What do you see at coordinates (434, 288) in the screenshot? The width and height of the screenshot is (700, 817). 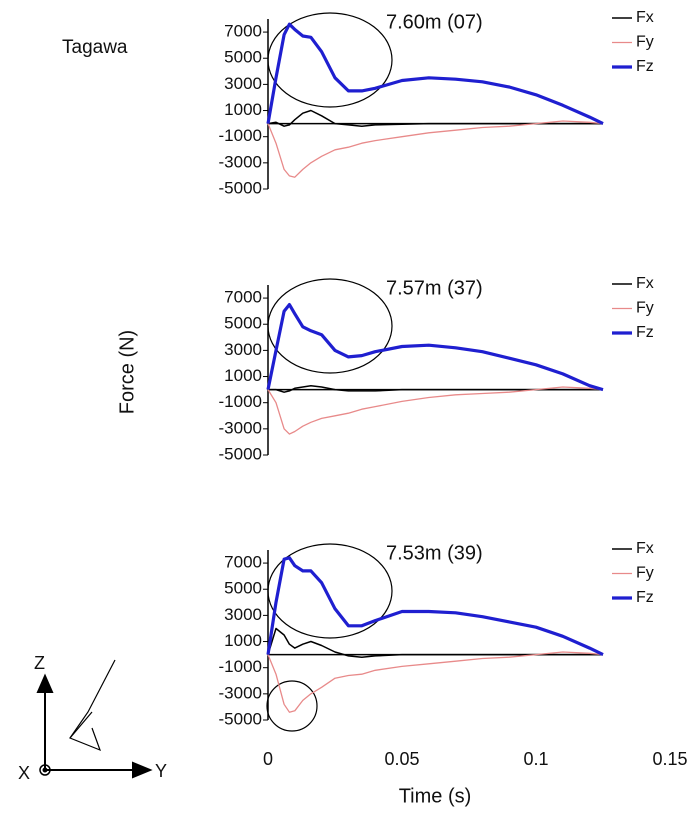 I see `annotation: 7.57m (37)` at bounding box center [434, 288].